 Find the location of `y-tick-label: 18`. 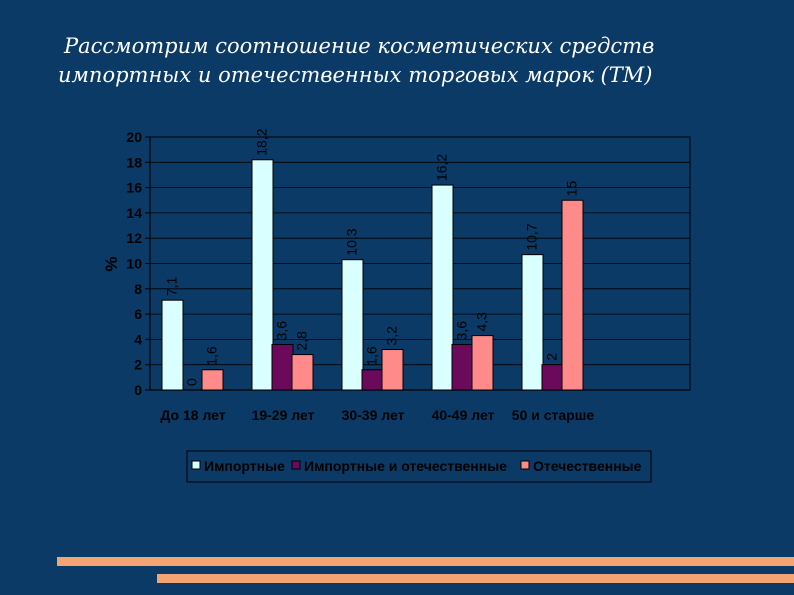

y-tick-label: 18 is located at coordinates (134, 162).